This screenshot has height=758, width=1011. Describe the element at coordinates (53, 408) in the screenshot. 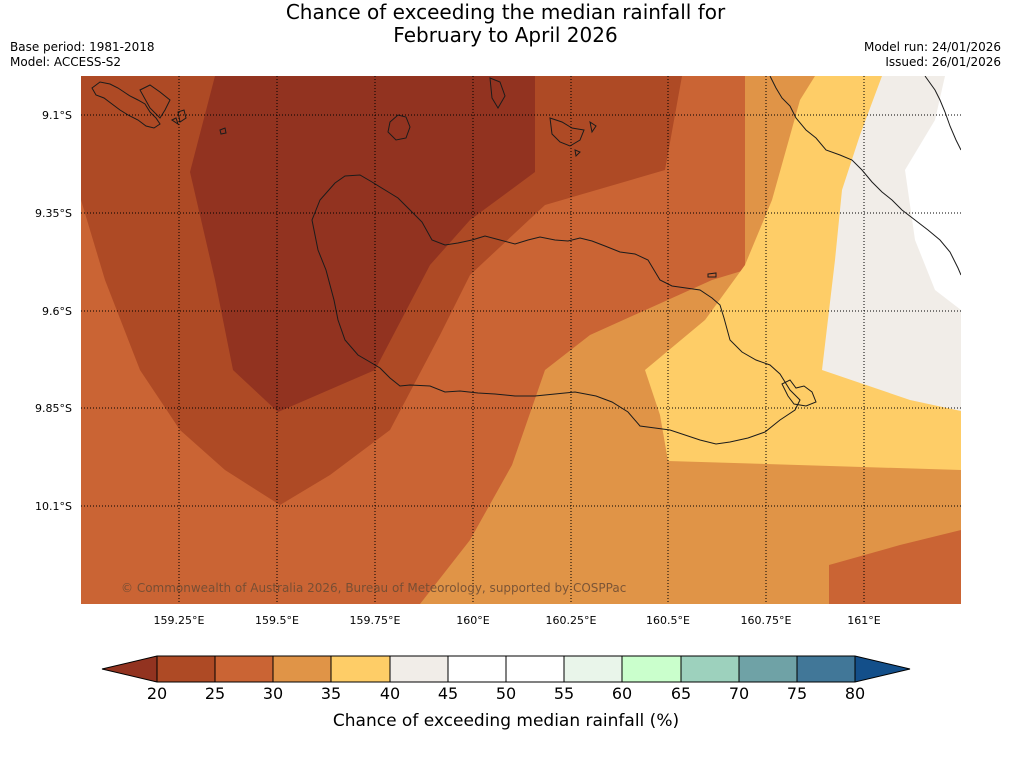

I see `lat-label-9-85: 9.85°S` at that location.